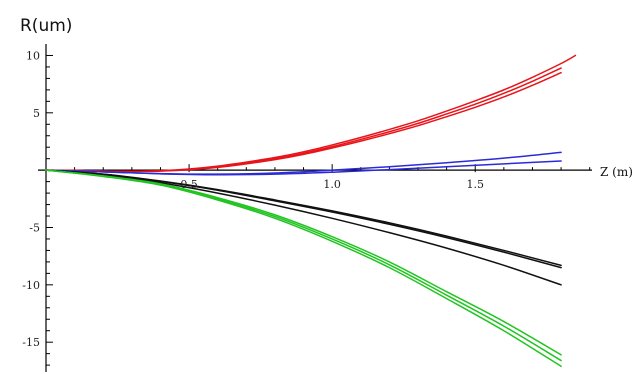 The width and height of the screenshot is (640, 374). Describe the element at coordinates (34, 227) in the screenshot. I see `y-tick-label: -5` at that location.